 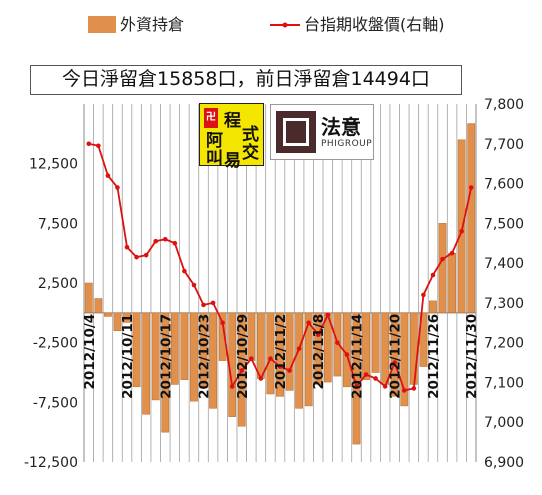 I want to click on logo-char: 式, so click(x=250, y=135).